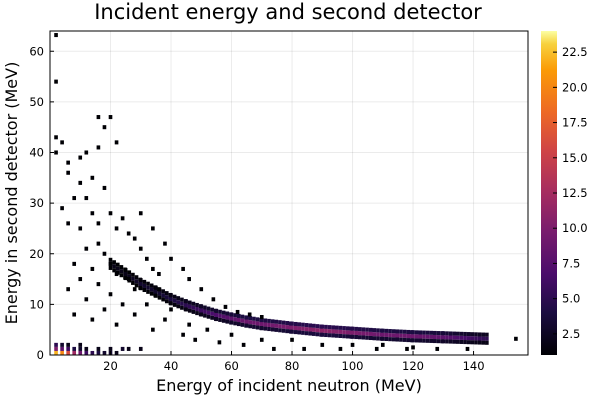 Image resolution: width=600 pixels, height=400 pixels. I want to click on colorbar-tick-label: 7.5, so click(571, 263).